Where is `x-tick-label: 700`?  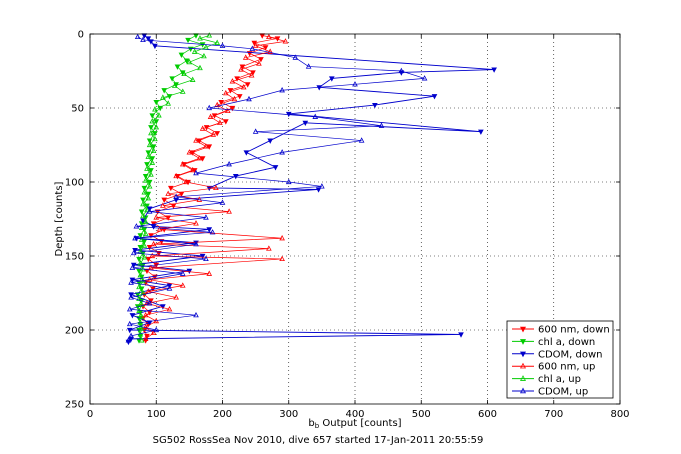
x-tick-label: 700 is located at coordinates (553, 414).